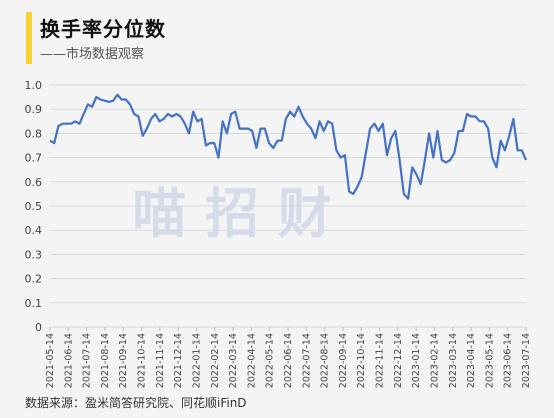 The height and width of the screenshot is (418, 554). Describe the element at coordinates (50, 360) in the screenshot. I see `x-tick-label: 2021-05-14` at that location.